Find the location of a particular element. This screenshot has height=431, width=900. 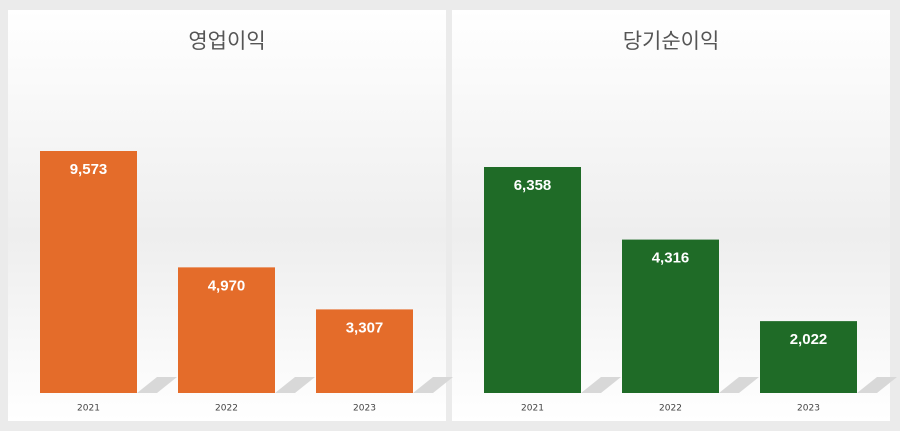

value-label: 6,358 is located at coordinates (533, 185).